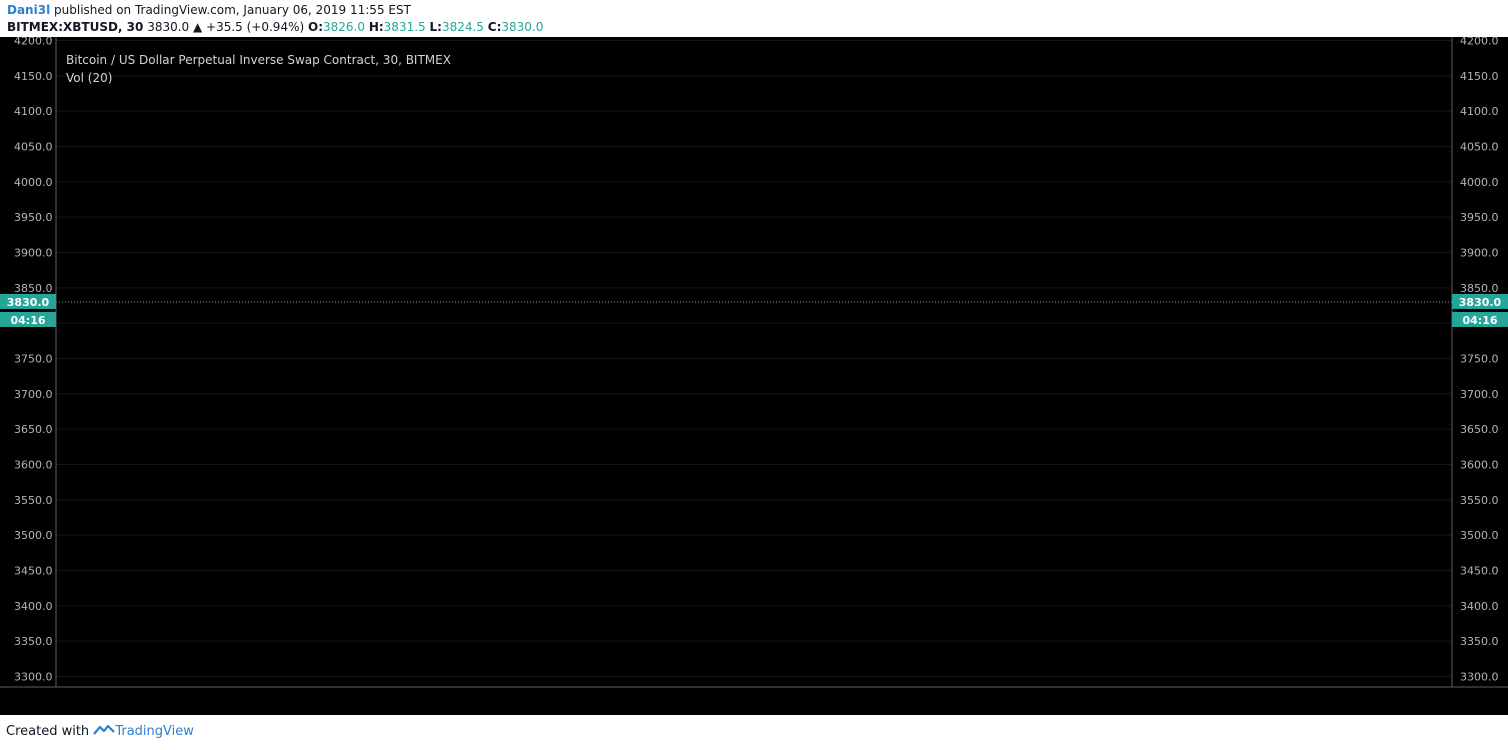 Image resolution: width=1508 pixels, height=750 pixels. Describe the element at coordinates (376, 27) in the screenshot. I see `high-label: H:` at that location.